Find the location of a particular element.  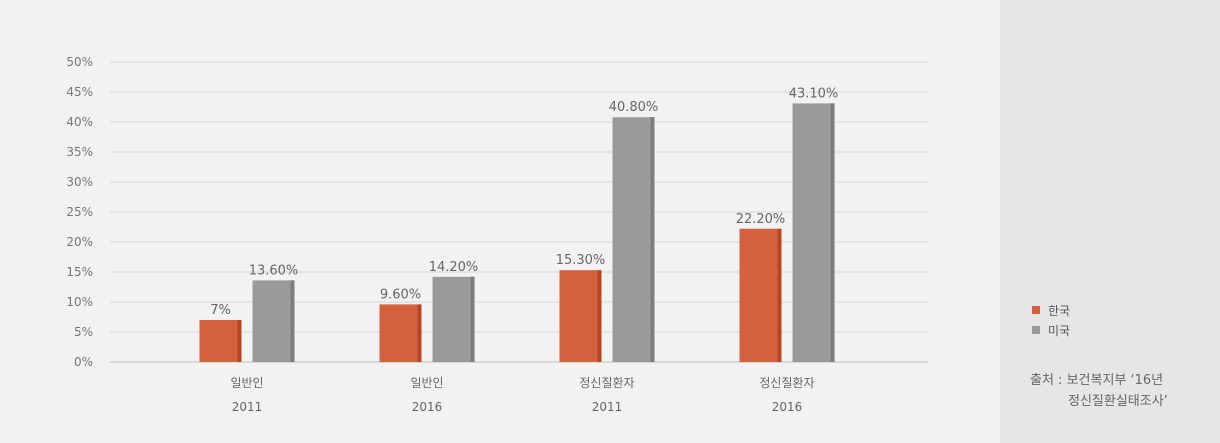

source-line-1: 출처 : 보건복지부 ‘16년 is located at coordinates (1097, 380).